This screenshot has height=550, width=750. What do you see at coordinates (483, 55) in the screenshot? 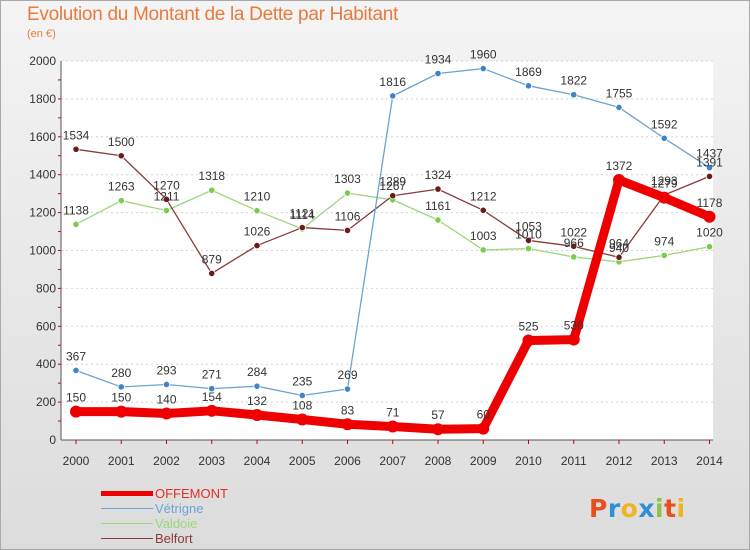
I see `data-label: 1960` at bounding box center [483, 55].